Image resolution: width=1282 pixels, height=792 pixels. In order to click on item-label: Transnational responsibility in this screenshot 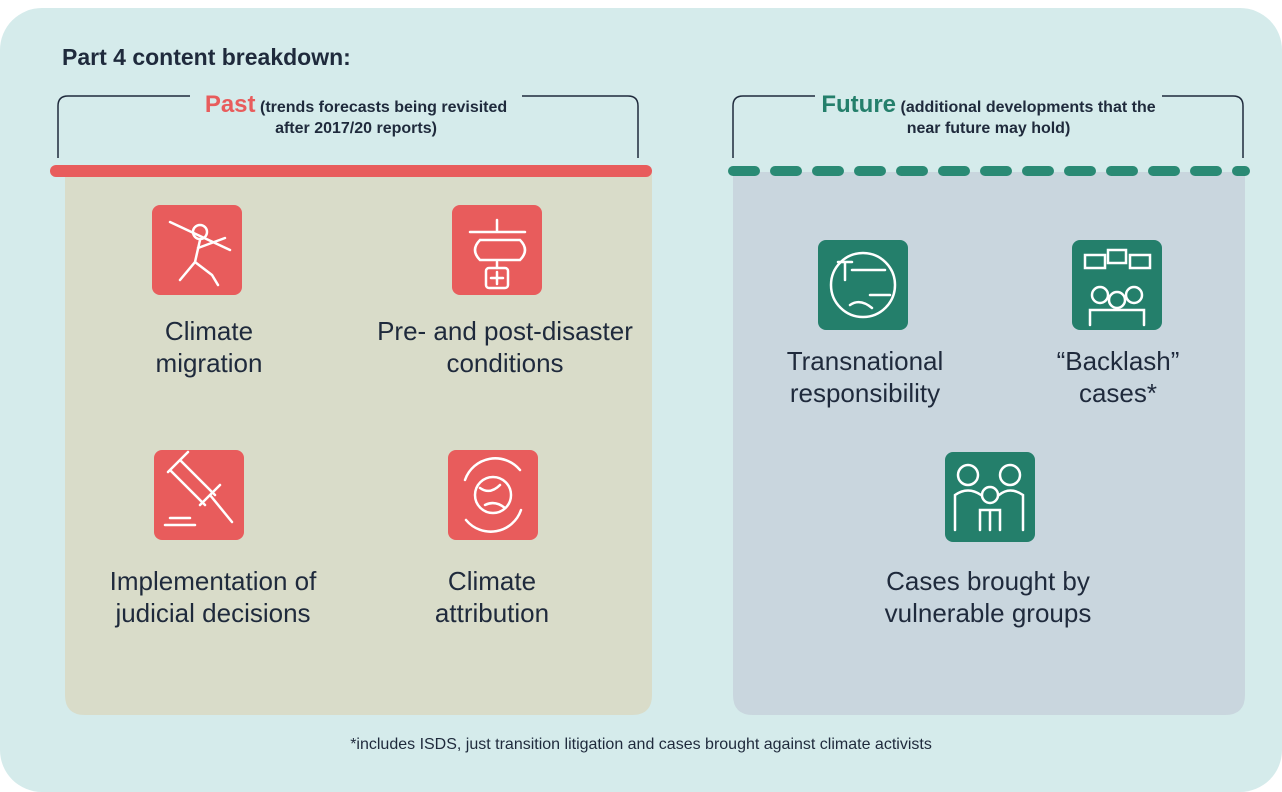, I will do `click(865, 377)`.